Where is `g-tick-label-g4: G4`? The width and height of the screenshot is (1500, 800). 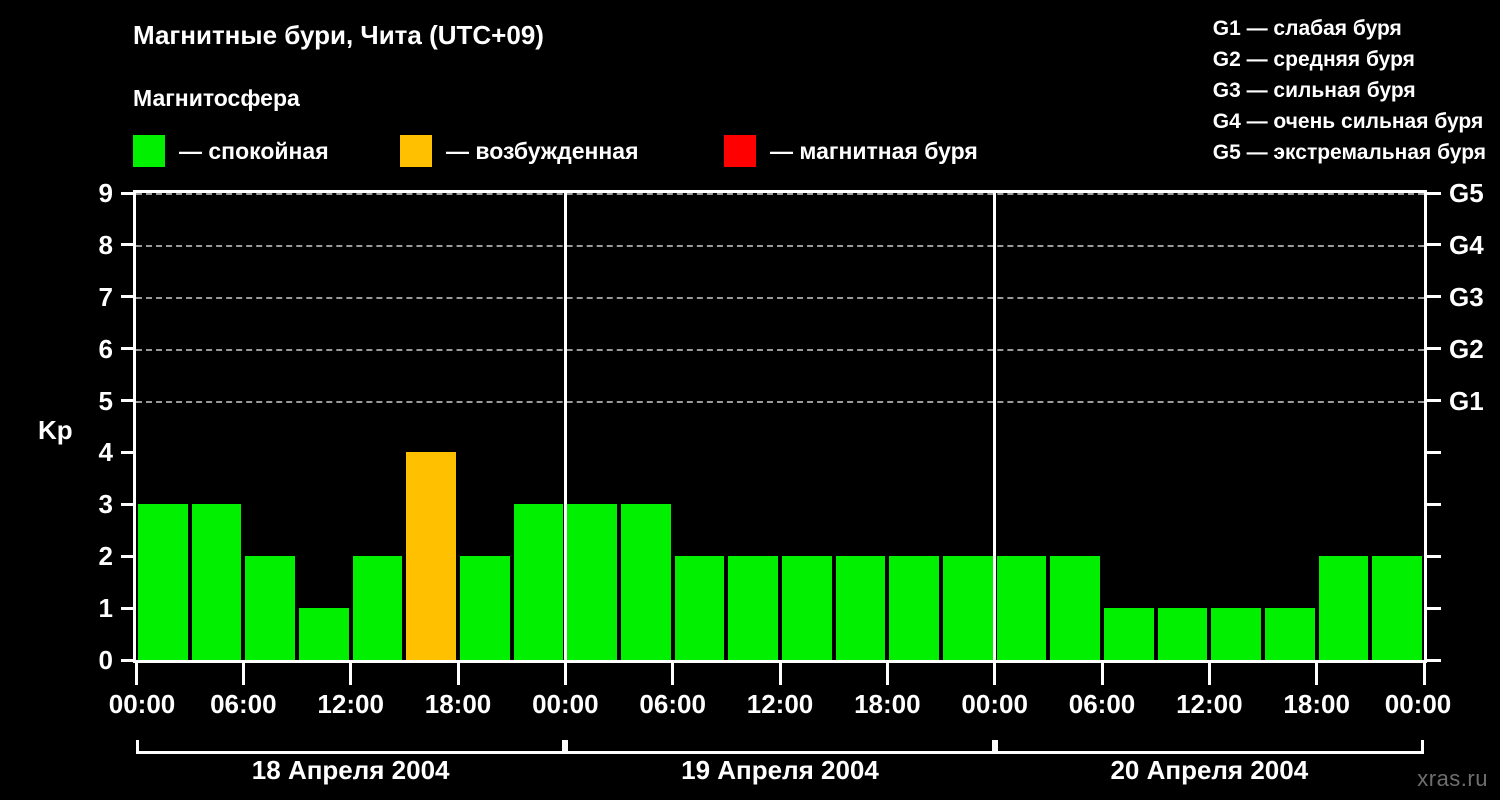
g-tick-label-g4: G4 is located at coordinates (1466, 244).